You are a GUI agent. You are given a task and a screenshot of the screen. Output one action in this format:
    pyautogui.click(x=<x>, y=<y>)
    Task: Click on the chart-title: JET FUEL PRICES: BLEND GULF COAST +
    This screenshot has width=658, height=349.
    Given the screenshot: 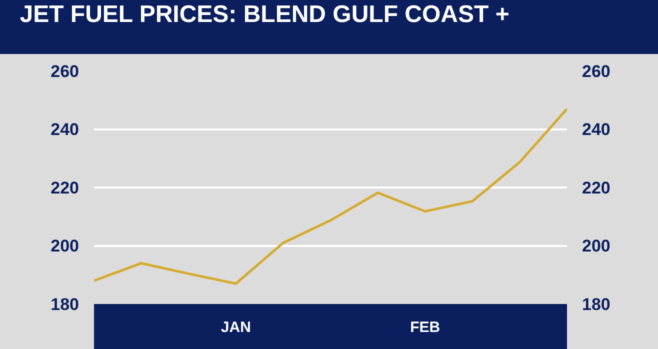 What is the action you would take?
    pyautogui.click(x=265, y=14)
    